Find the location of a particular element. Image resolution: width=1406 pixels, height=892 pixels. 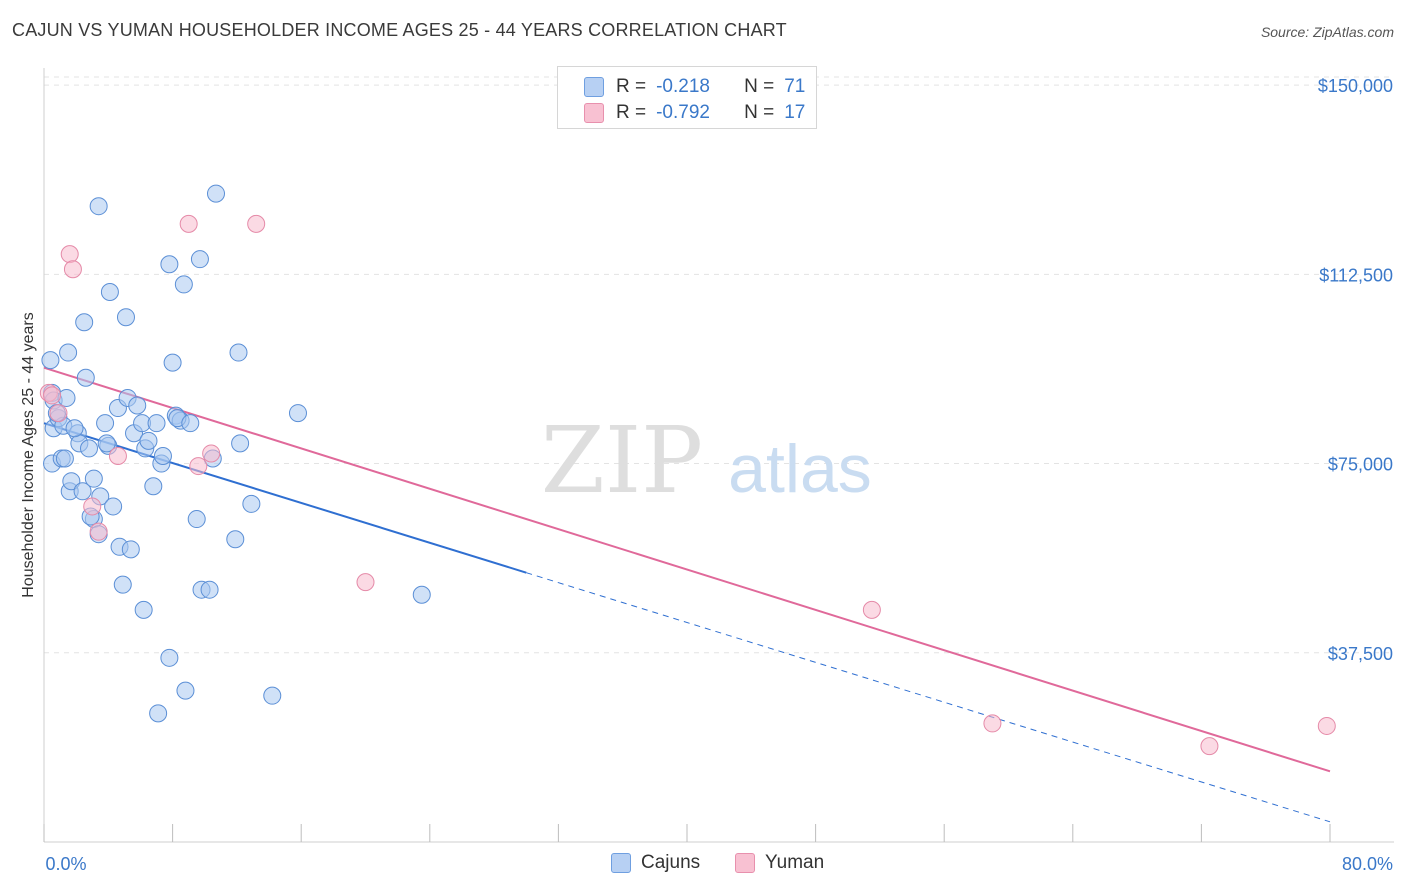

legend-row-yuman: R = -0.792 N = 17 is located at coordinates (694, 113).